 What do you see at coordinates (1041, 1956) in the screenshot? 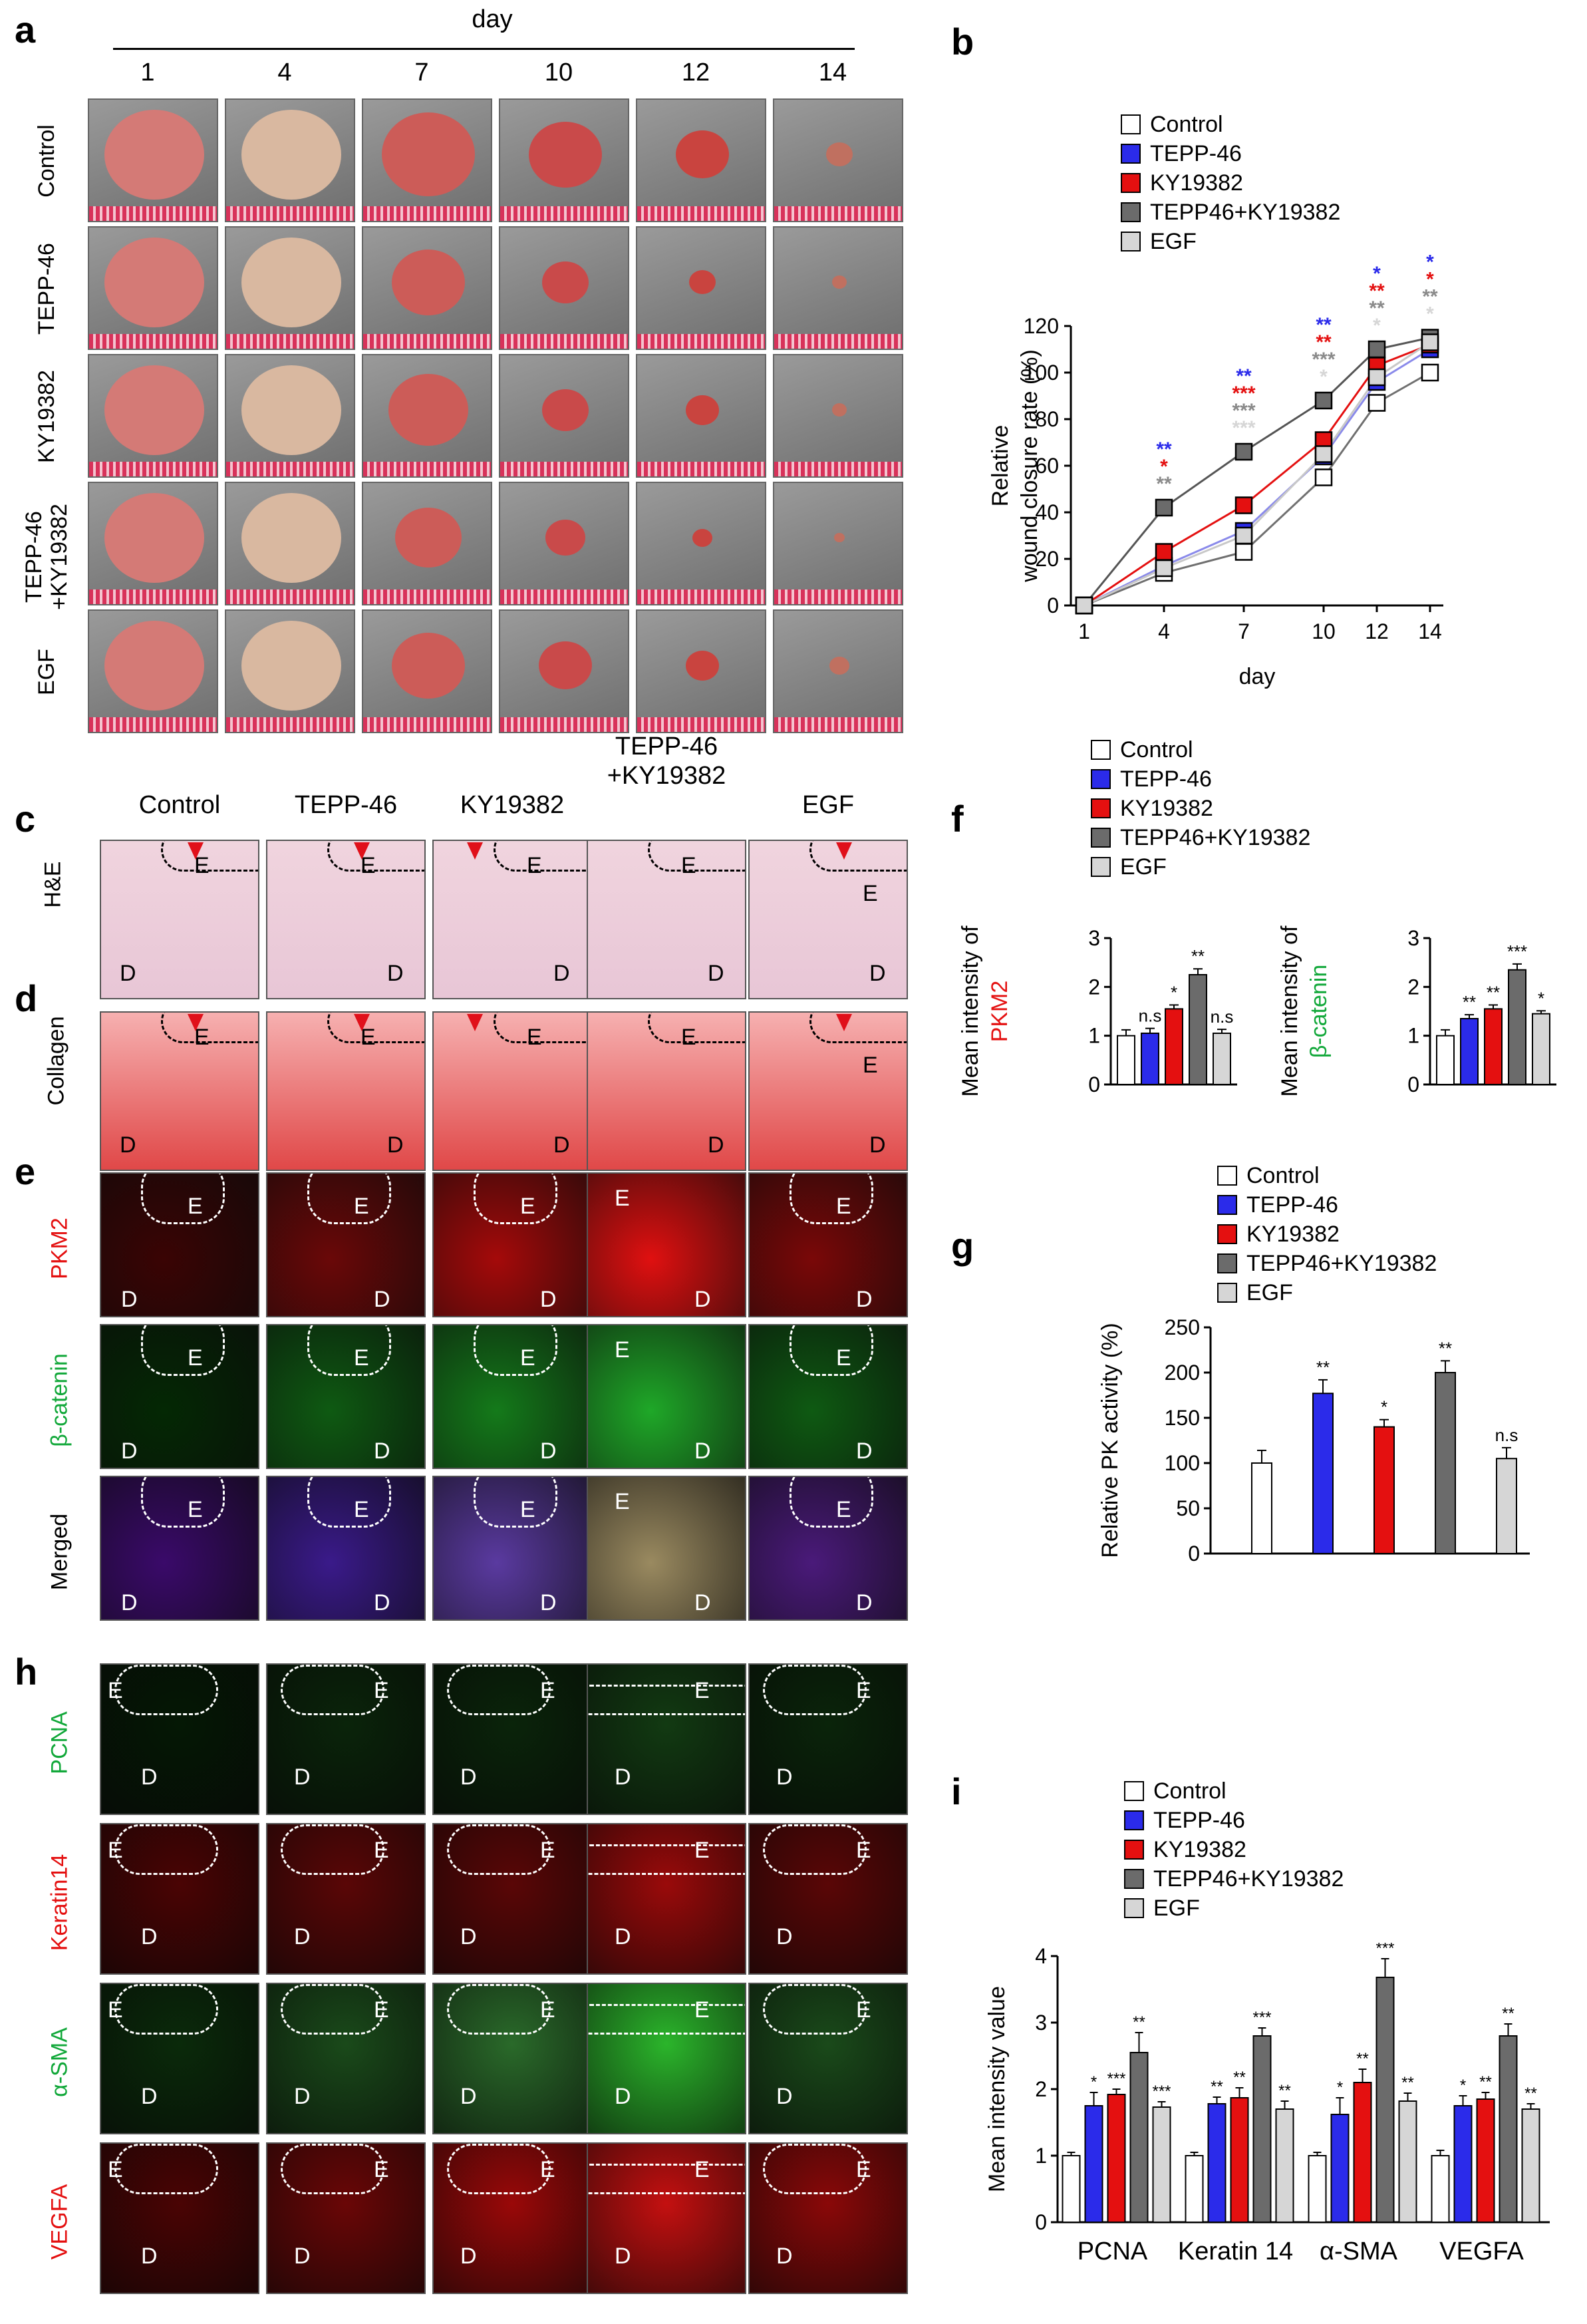
I see `y-tick-label: 4` at bounding box center [1041, 1956].